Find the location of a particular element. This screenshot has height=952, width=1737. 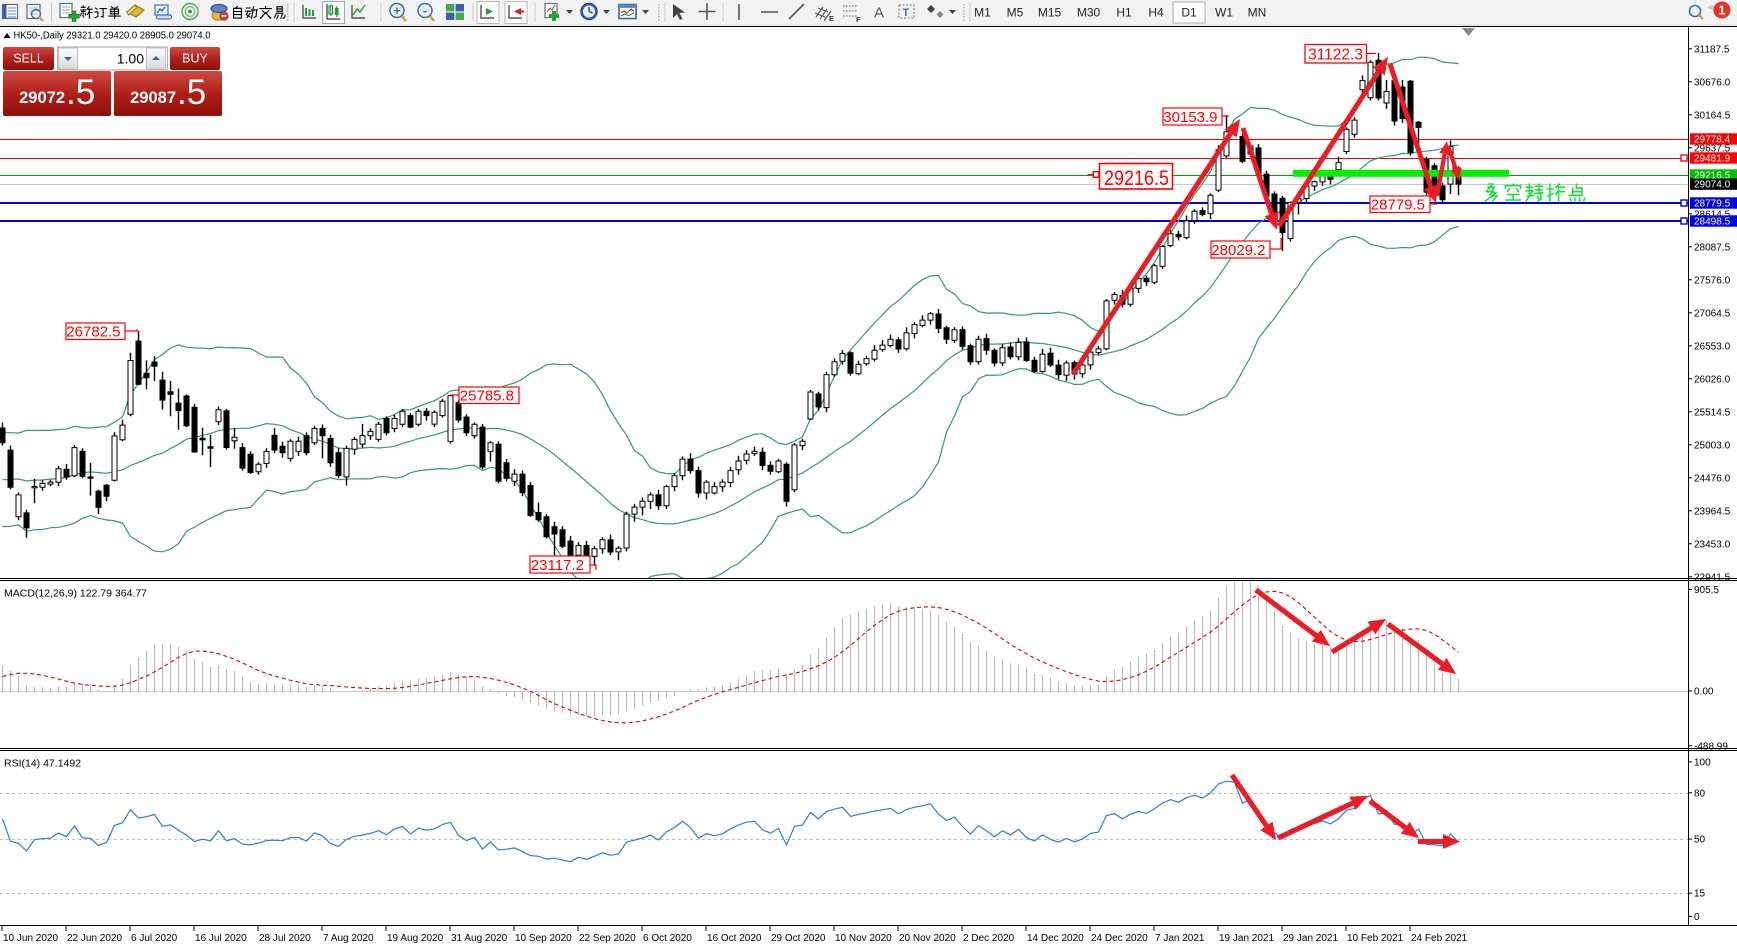

svg-text: 31122.3 is located at coordinates (1335, 55).